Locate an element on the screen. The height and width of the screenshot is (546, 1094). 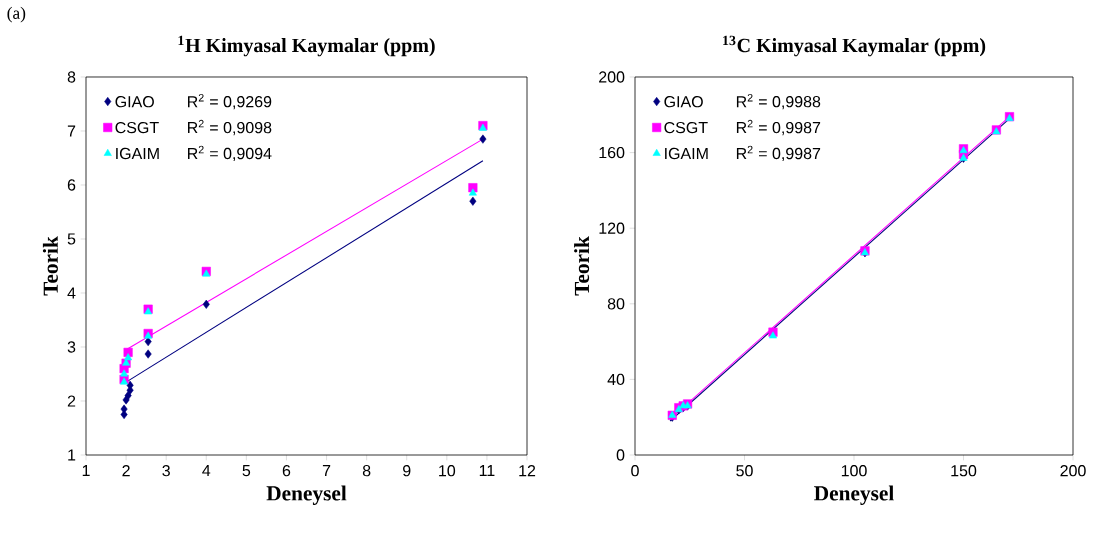
x-tick-label: 2 is located at coordinates (126, 471).